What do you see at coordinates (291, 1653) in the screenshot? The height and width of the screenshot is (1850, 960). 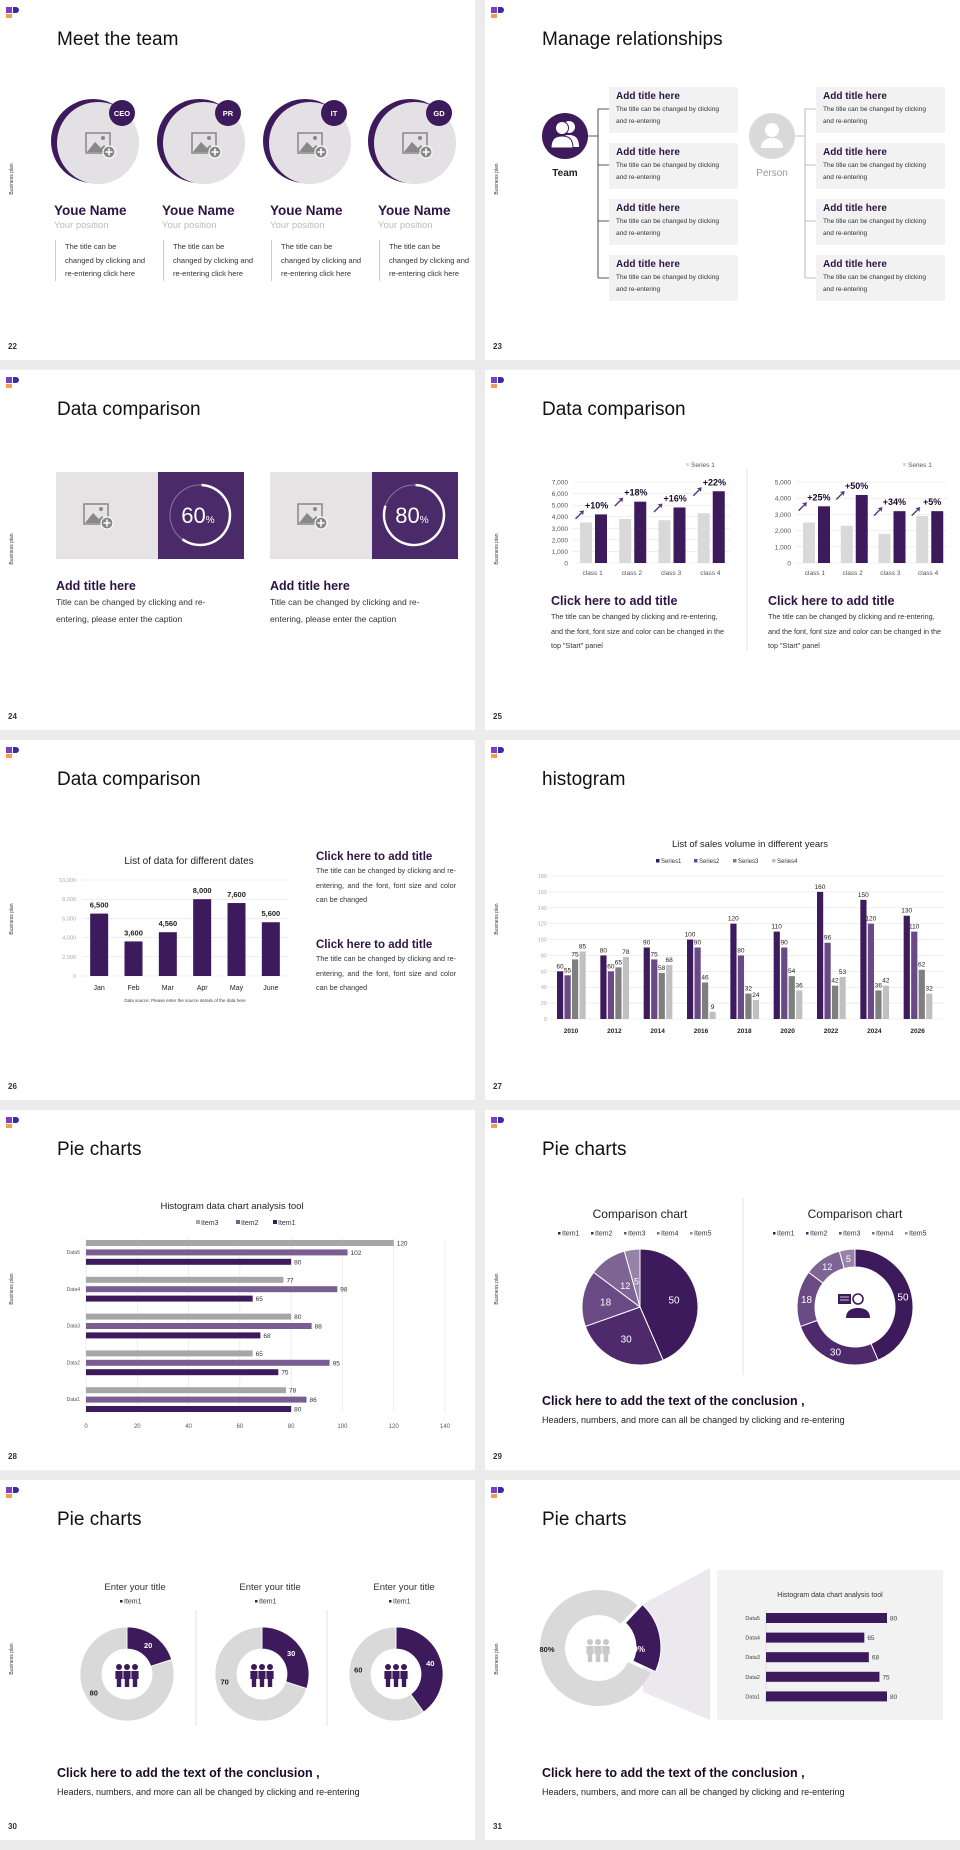 I see `slice-label: 30` at bounding box center [291, 1653].